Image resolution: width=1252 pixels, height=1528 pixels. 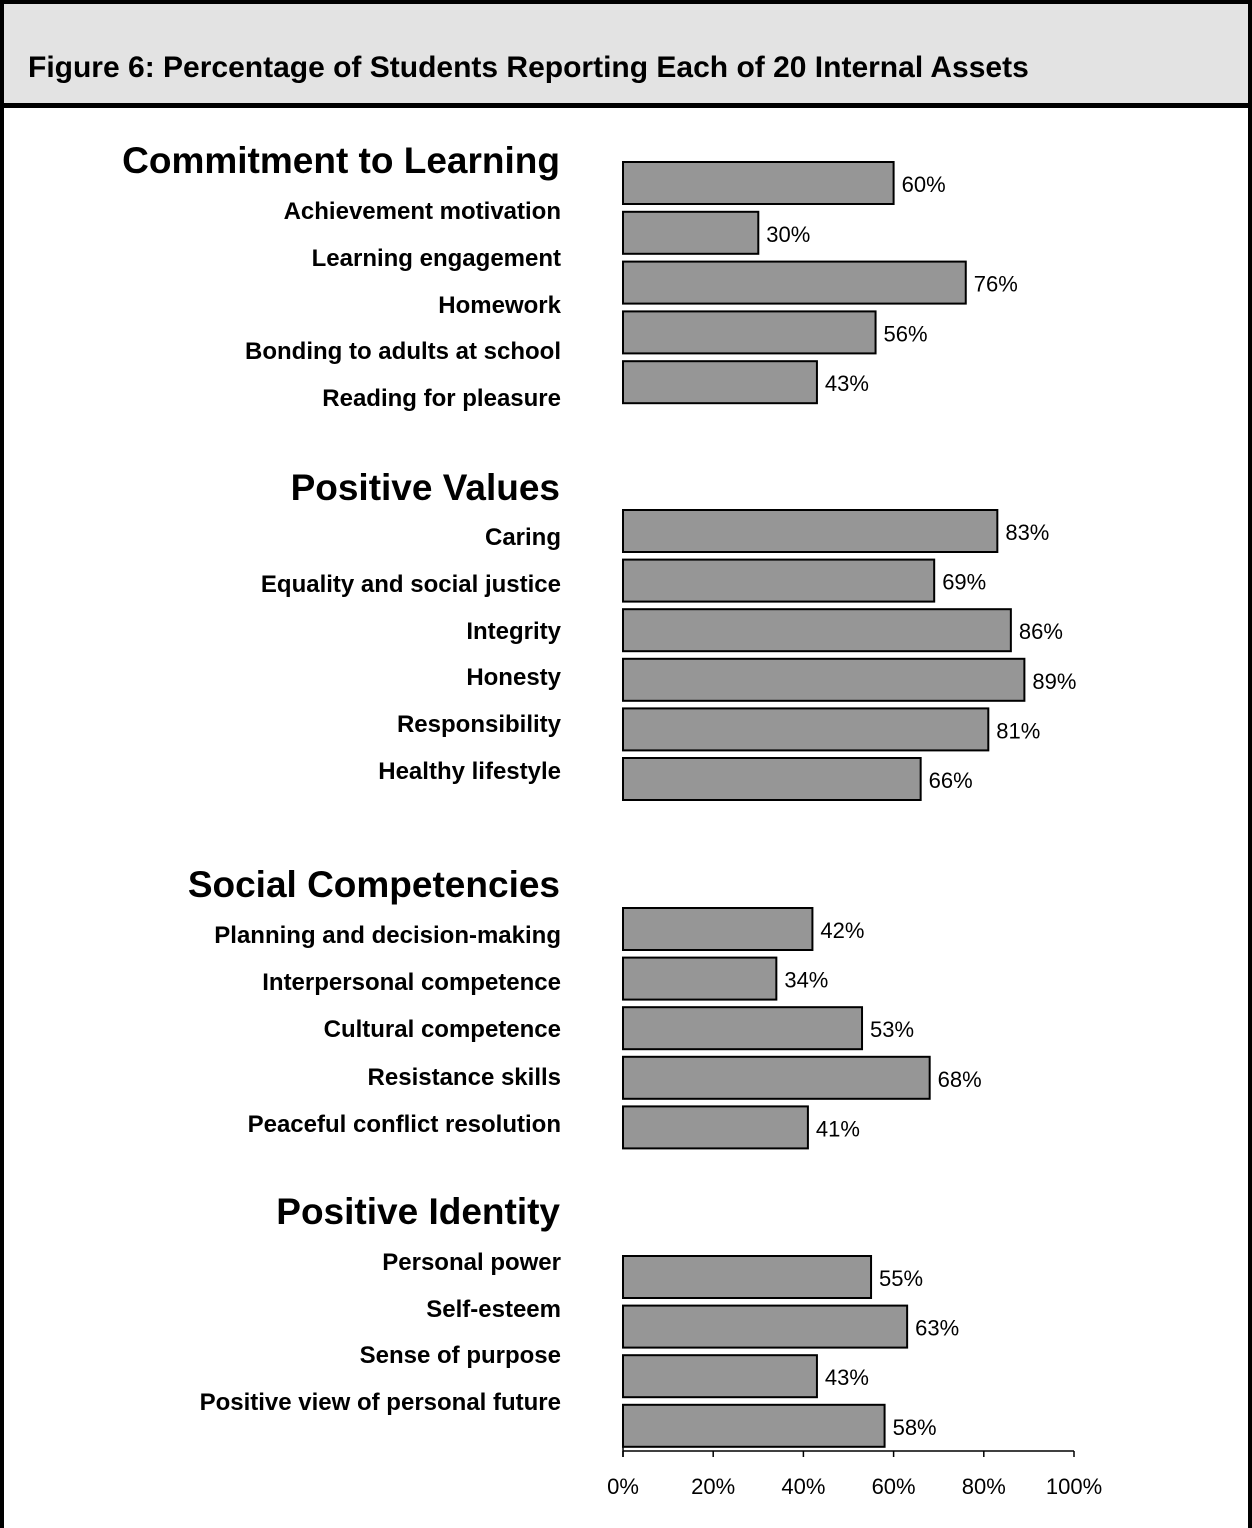 I want to click on x-tick-label: 100%, so click(x=1074, y=1486).